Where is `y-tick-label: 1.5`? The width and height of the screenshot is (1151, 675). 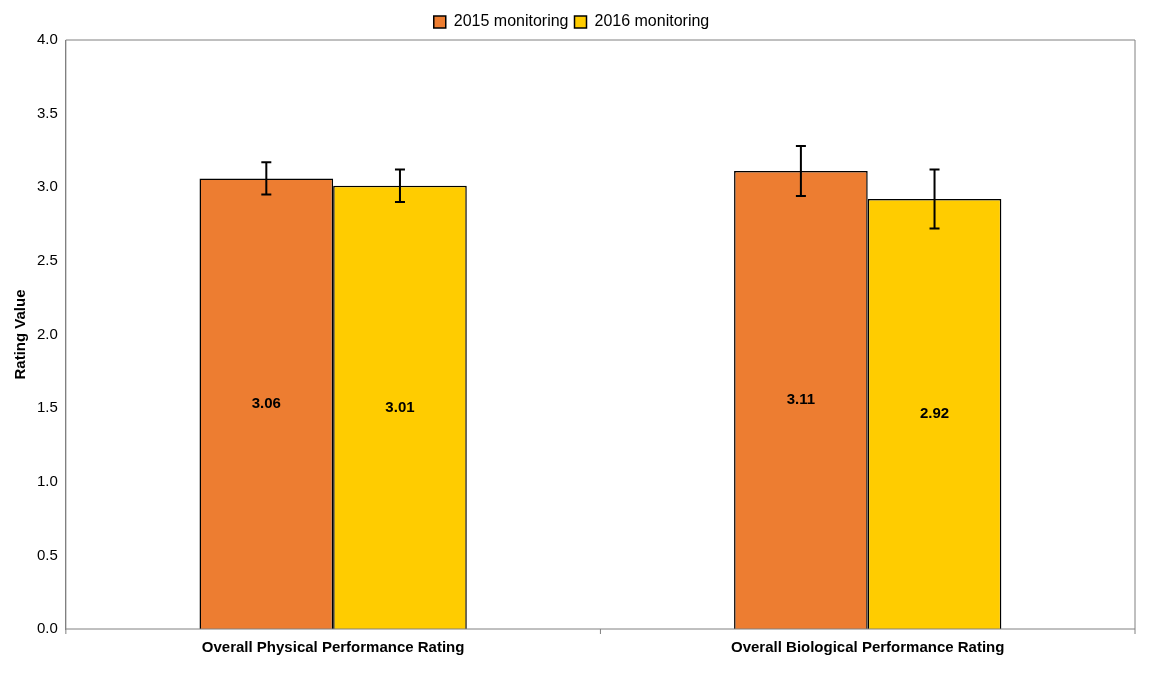
y-tick-label: 1.5 is located at coordinates (47, 407).